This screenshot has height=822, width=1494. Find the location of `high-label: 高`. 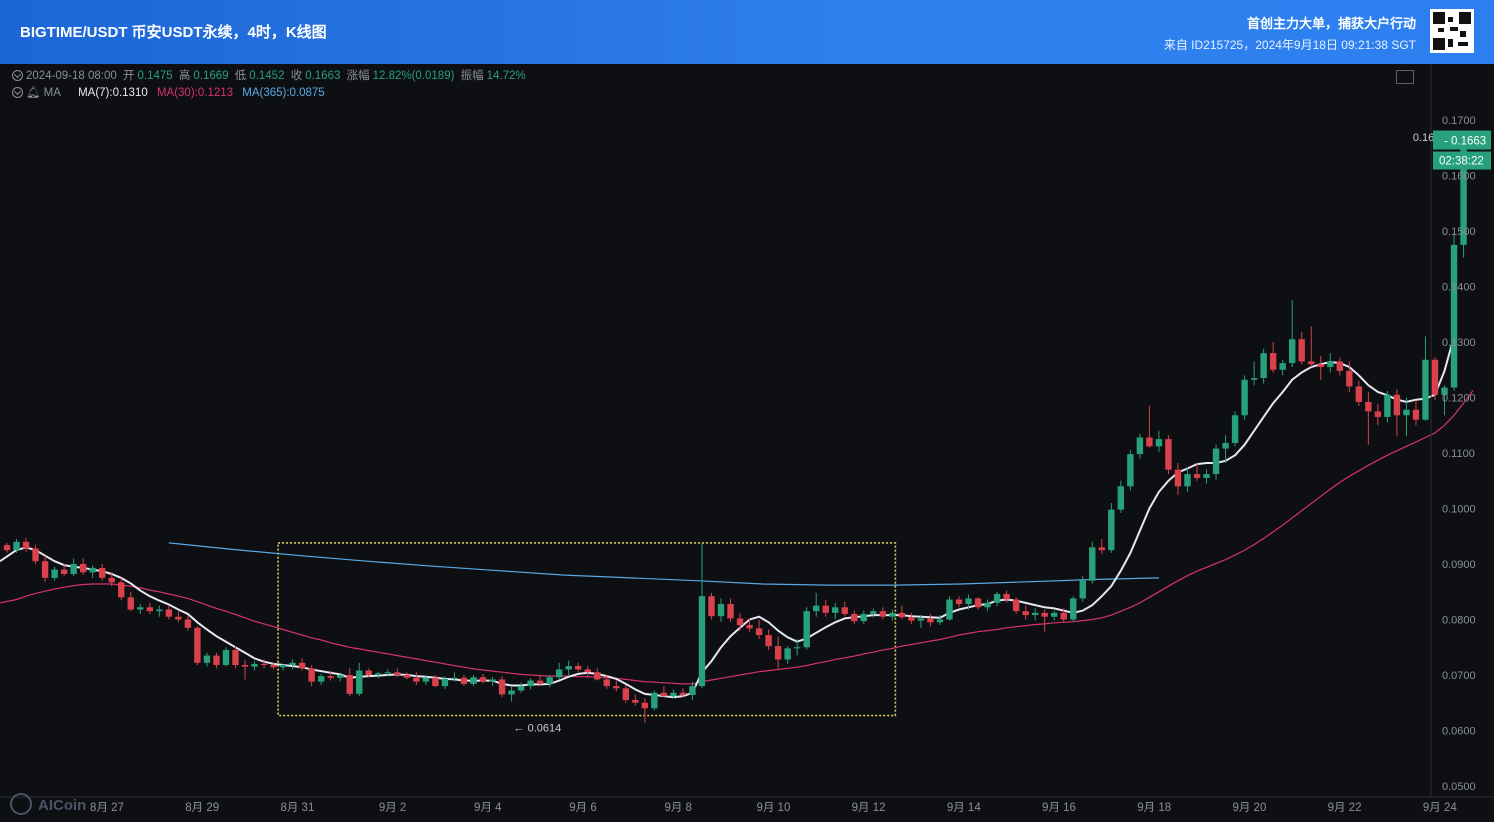

high-label: 高 is located at coordinates (184, 76).